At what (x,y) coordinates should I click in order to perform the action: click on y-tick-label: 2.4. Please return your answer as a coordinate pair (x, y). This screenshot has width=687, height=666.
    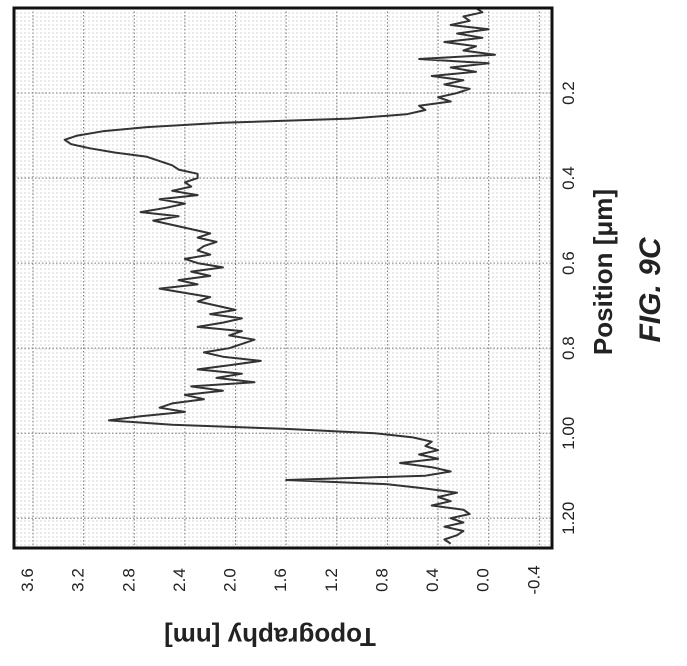
    Looking at the image, I should click on (179, 580).